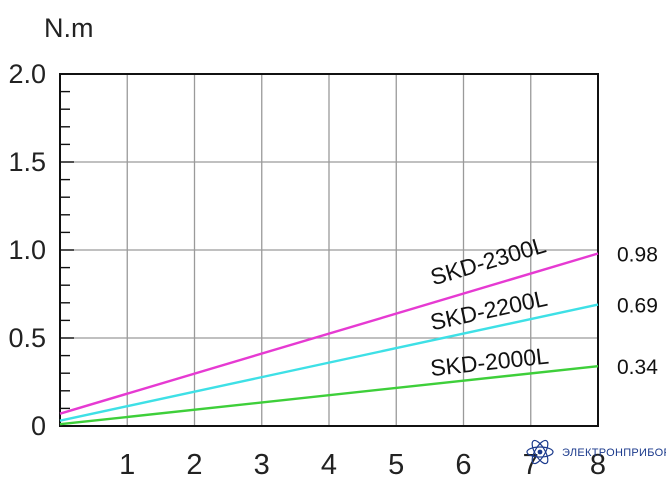 This screenshot has height=480, width=666. I want to click on x-tick-label: 2, so click(194, 464).